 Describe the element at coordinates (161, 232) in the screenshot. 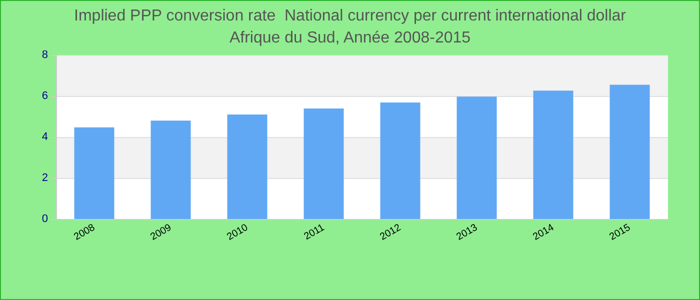

I see `x-tick-label: 2009` at that location.